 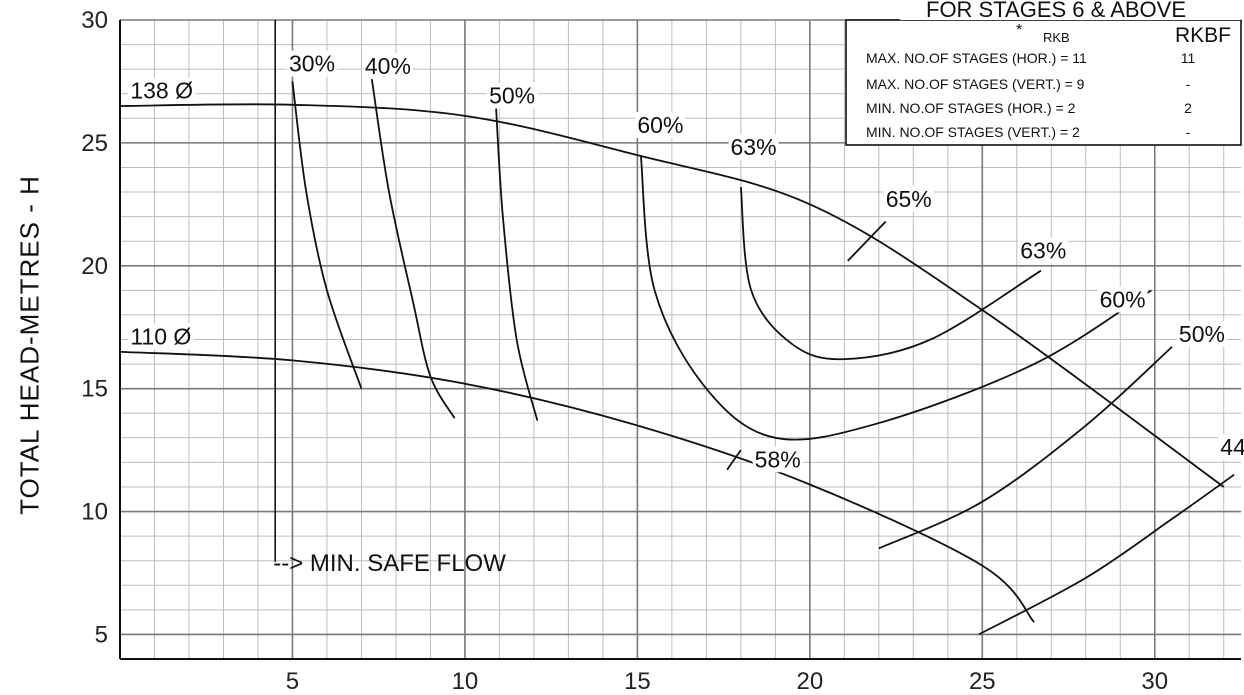 I want to click on x-tick-label: 5, so click(x=292, y=681).